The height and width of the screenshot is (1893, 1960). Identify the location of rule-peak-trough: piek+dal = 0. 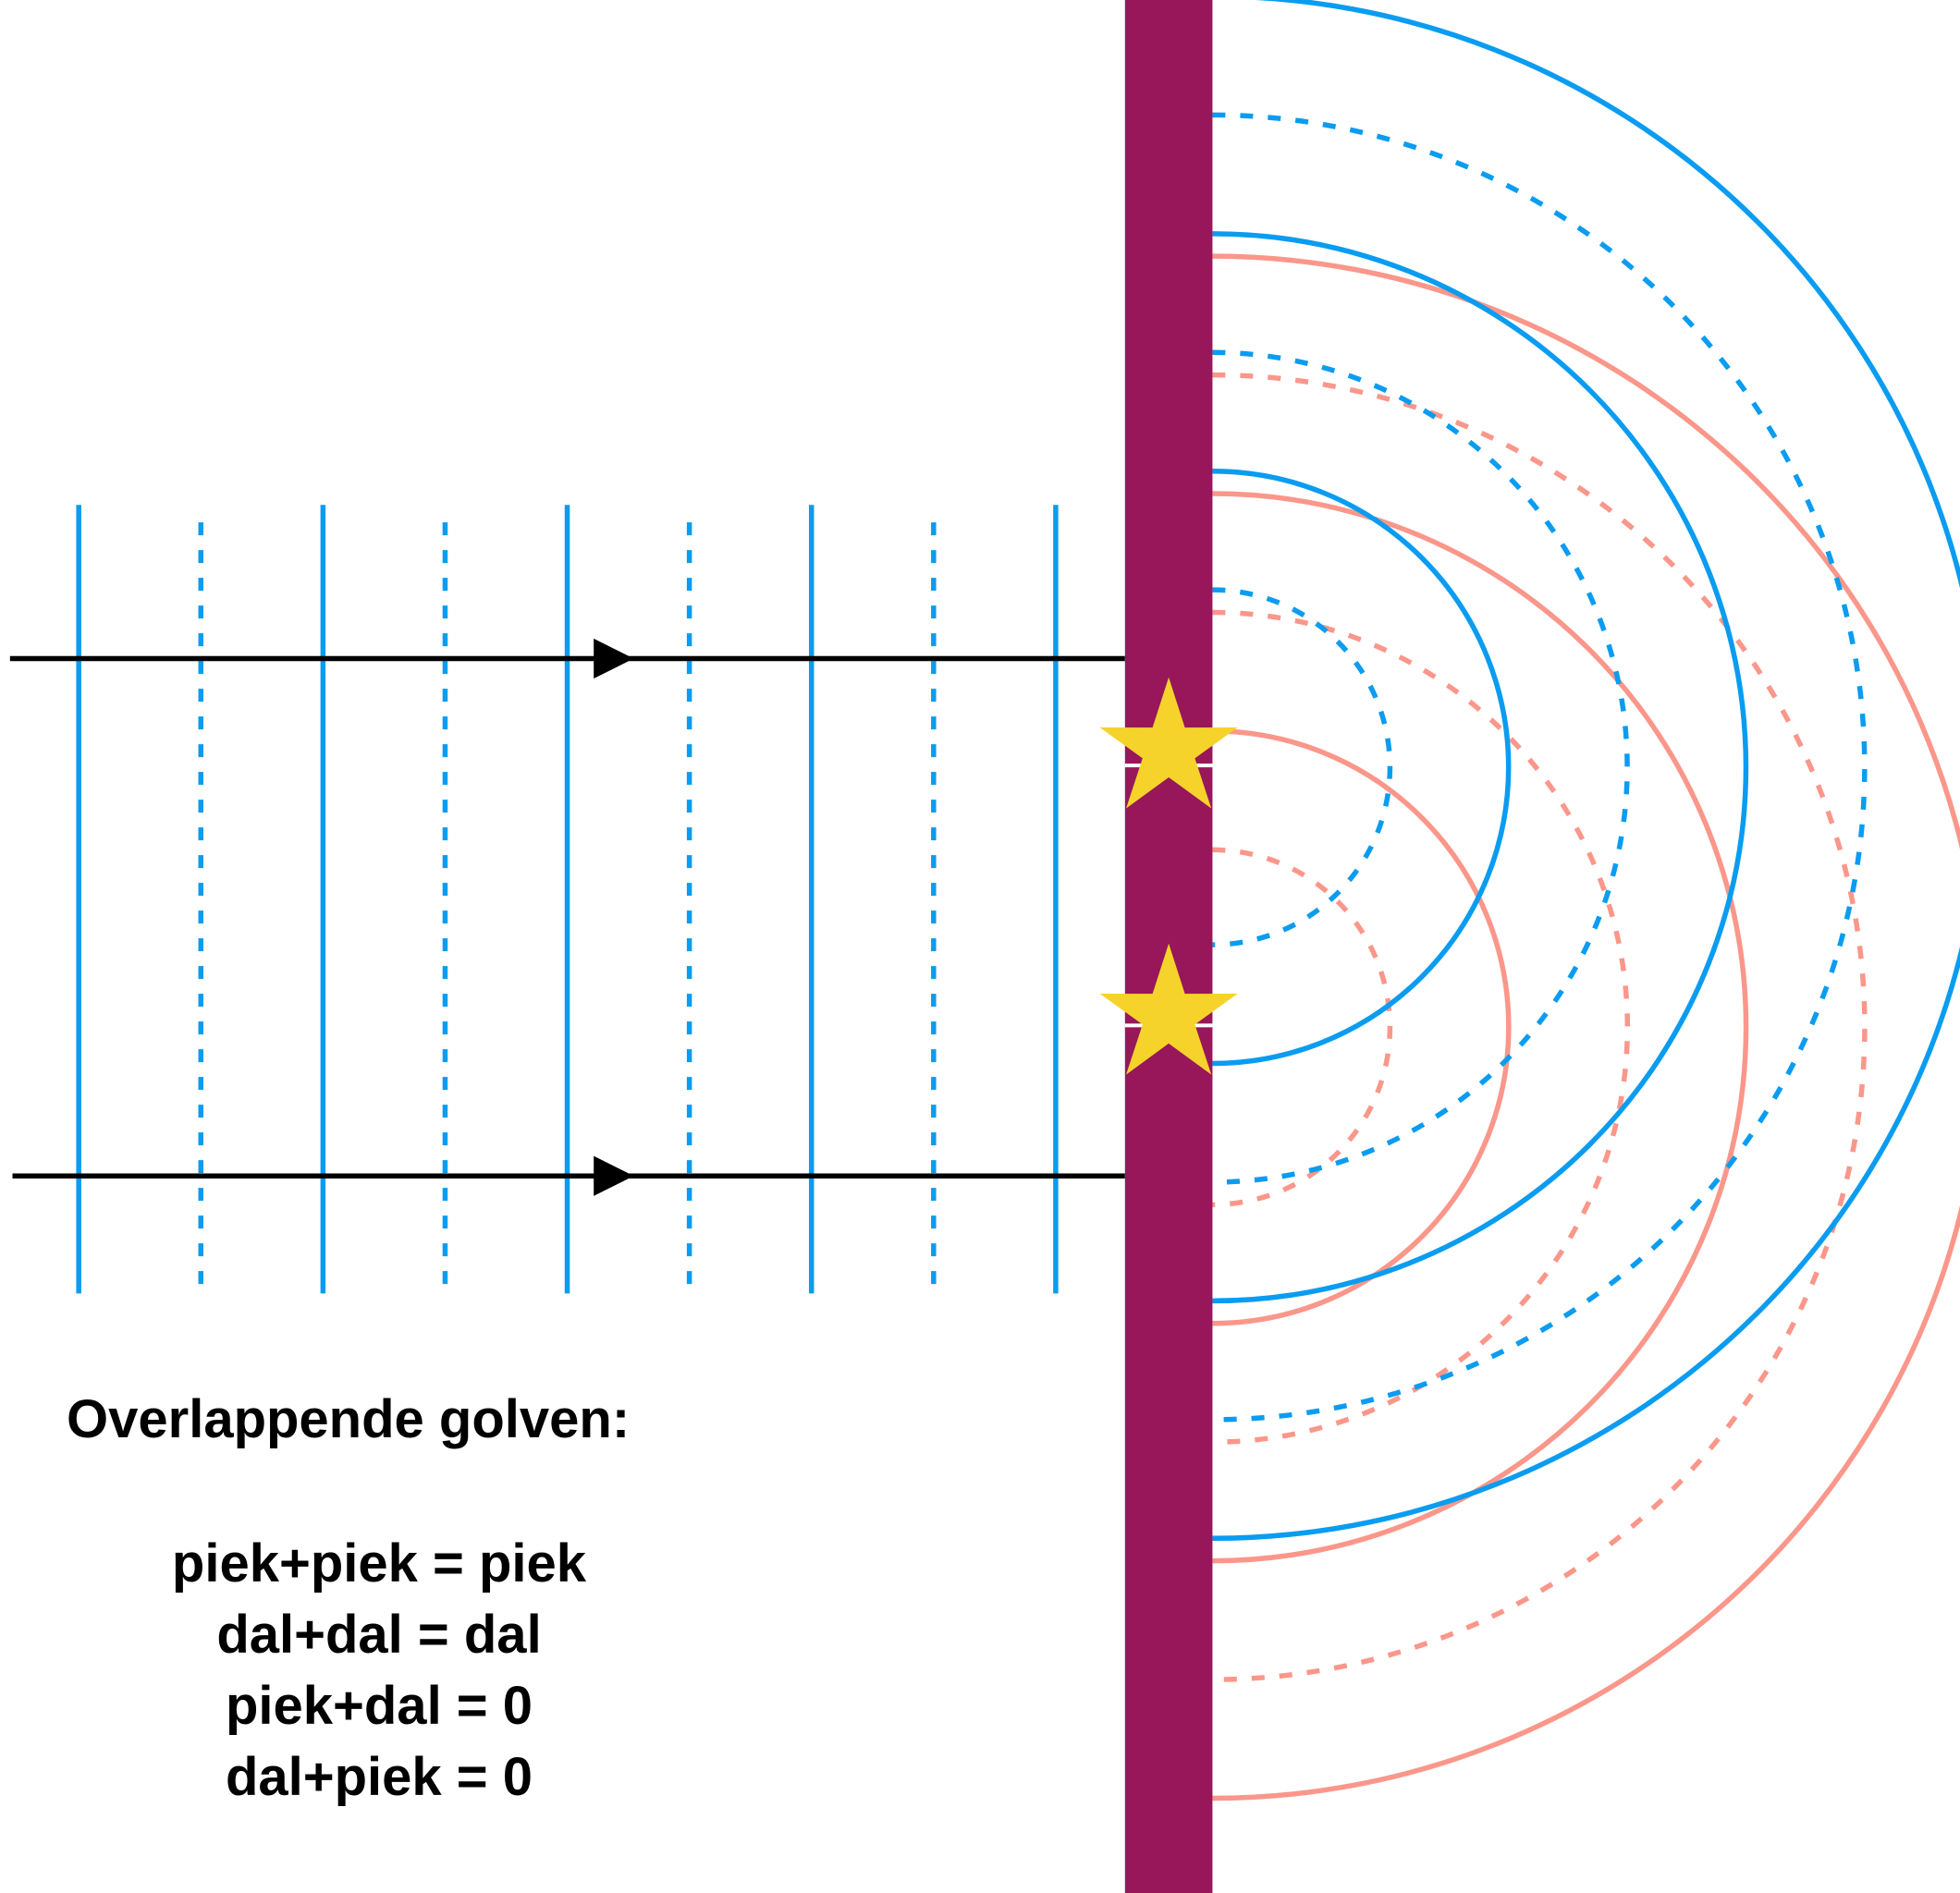
(379, 1706).